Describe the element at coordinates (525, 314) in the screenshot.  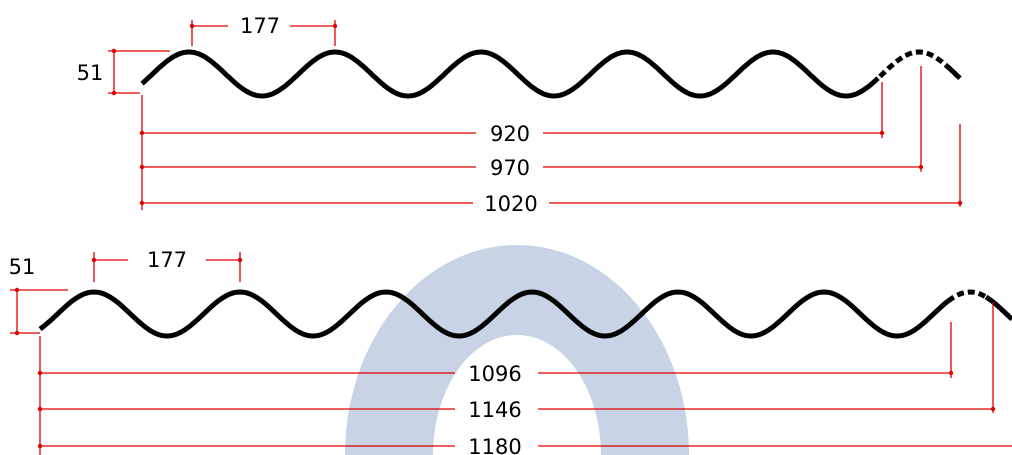
I see `lower-profile-wave` at that location.